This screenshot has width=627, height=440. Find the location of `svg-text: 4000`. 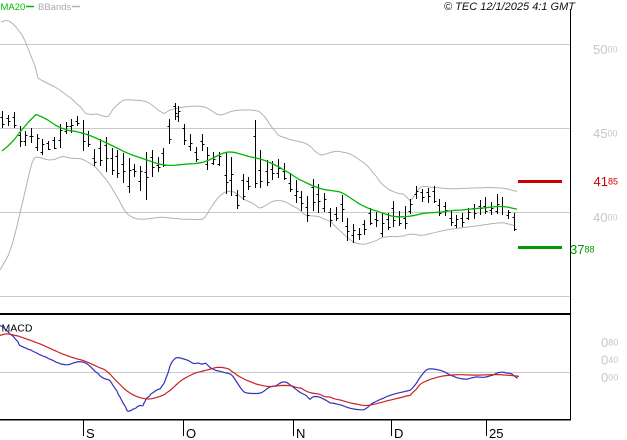

svg-text: 4000 is located at coordinates (605, 217).